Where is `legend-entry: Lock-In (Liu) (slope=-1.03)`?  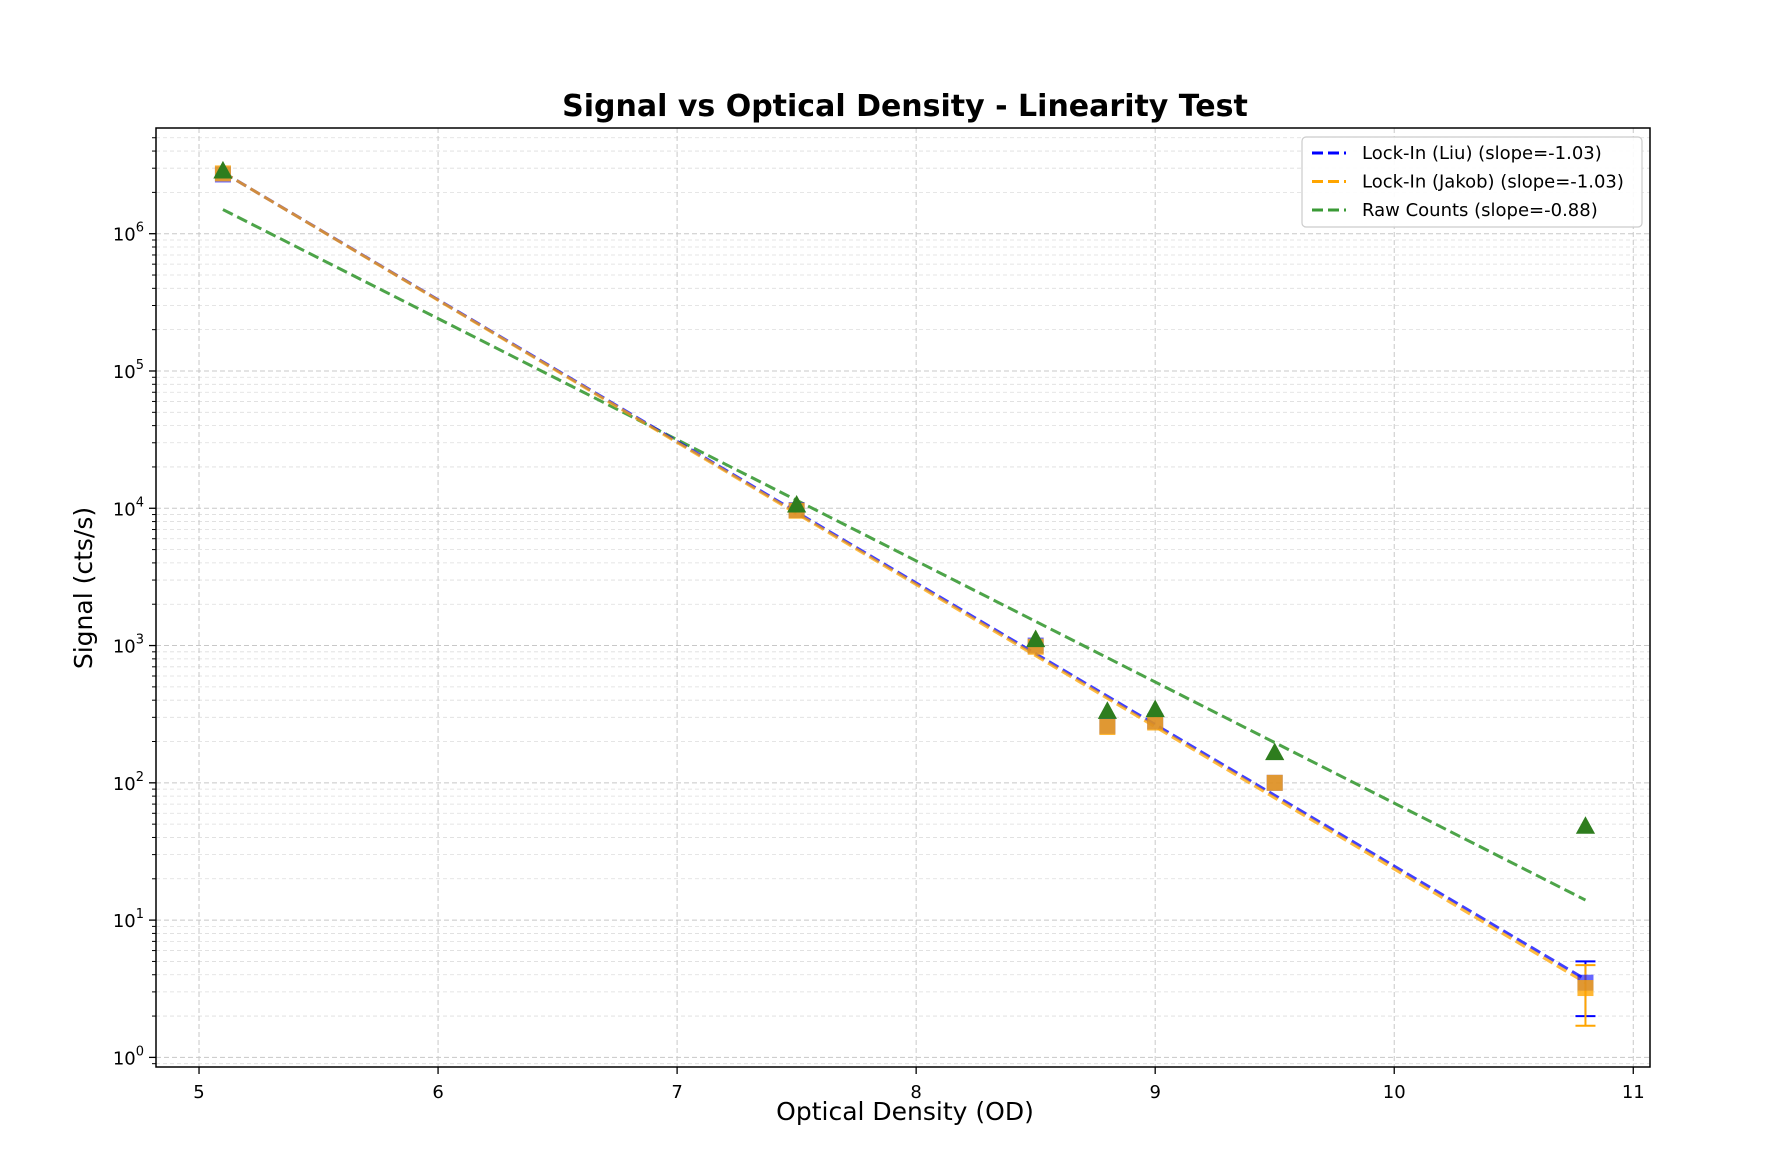
legend-entry: Lock-In (Liu) (slope=-1.03) is located at coordinates (1482, 153).